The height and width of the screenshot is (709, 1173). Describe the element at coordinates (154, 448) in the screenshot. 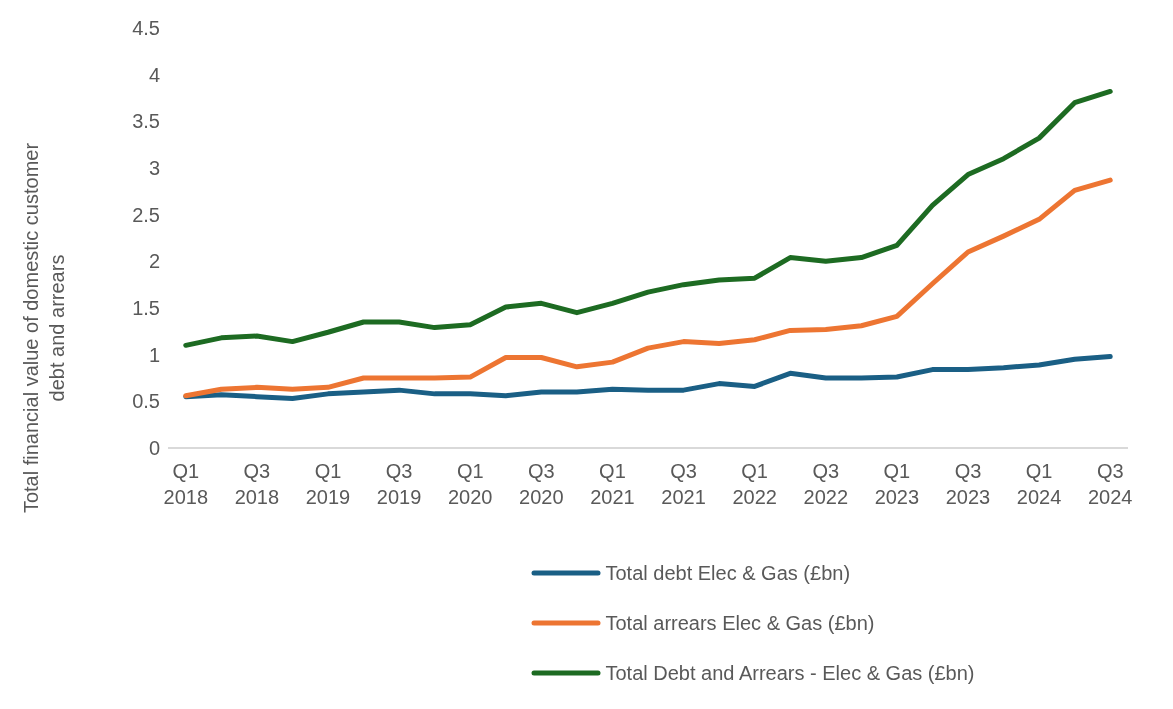

I see `y-tick-label: 0` at that location.